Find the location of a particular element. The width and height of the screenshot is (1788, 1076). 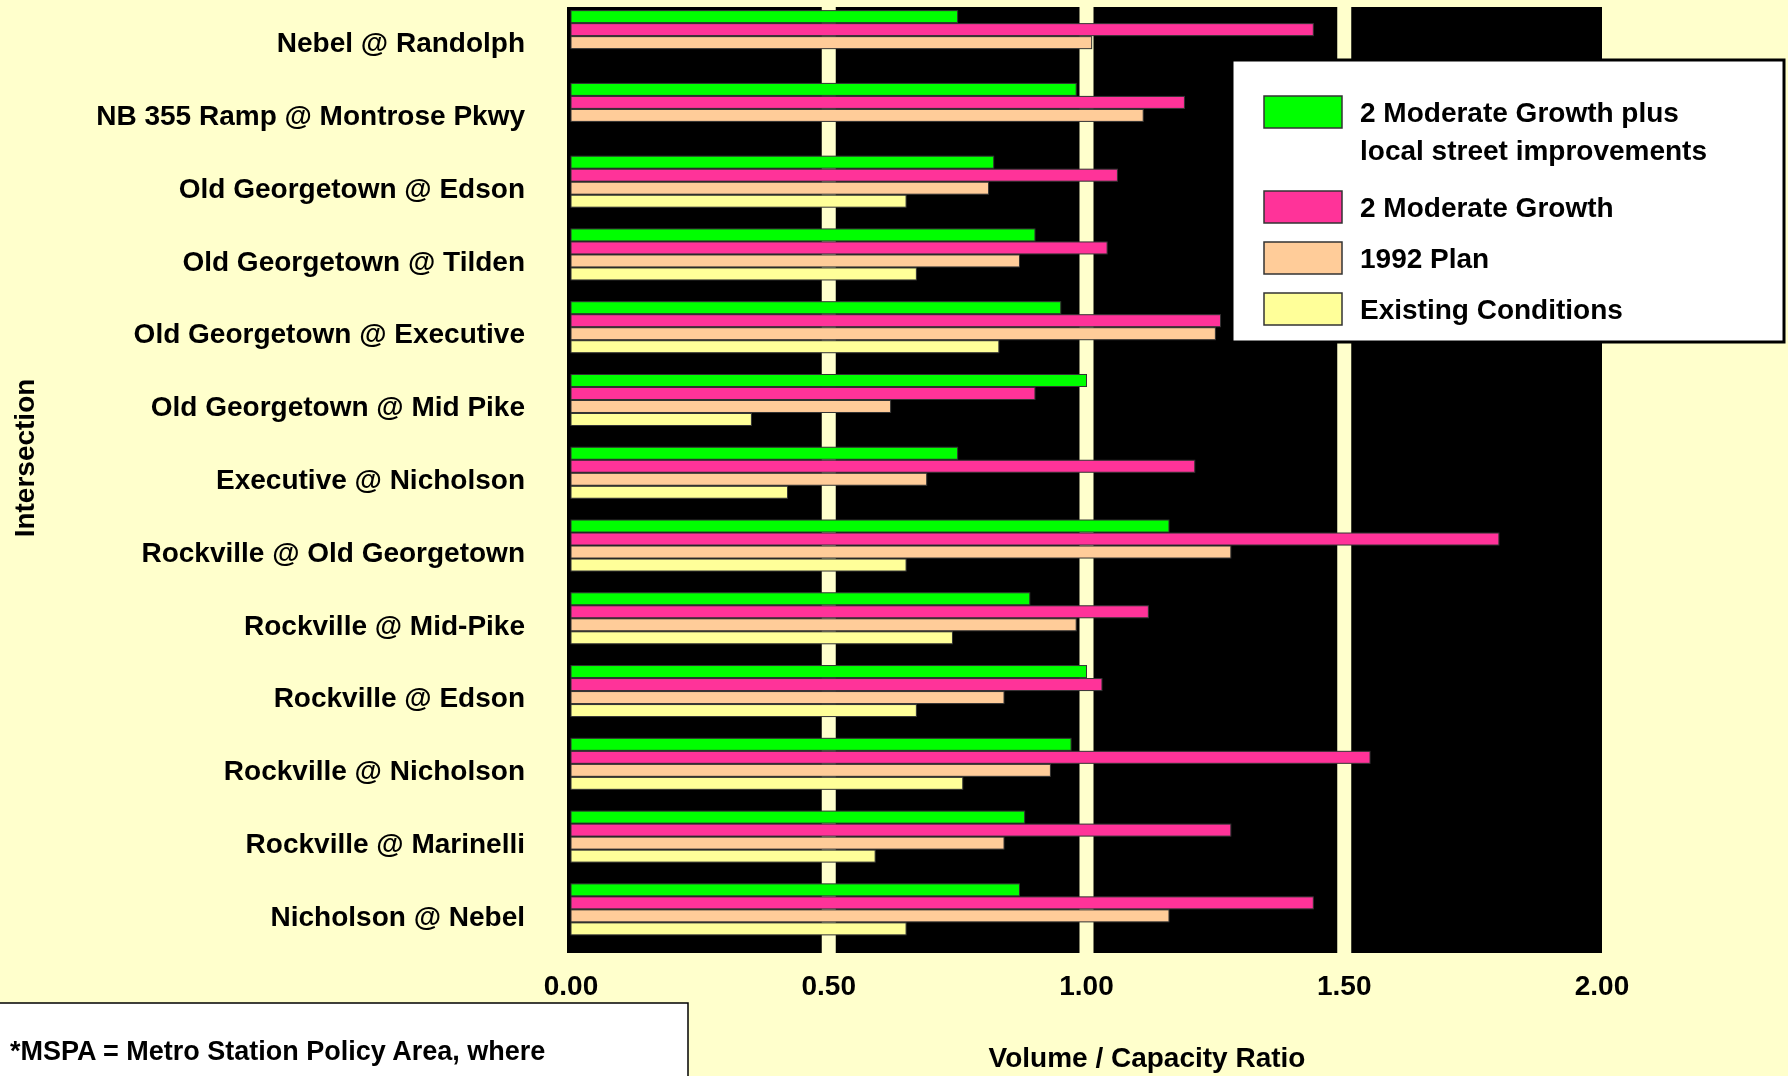

y-tick-label: Rockville @ Mid-Pike is located at coordinates (384, 625).